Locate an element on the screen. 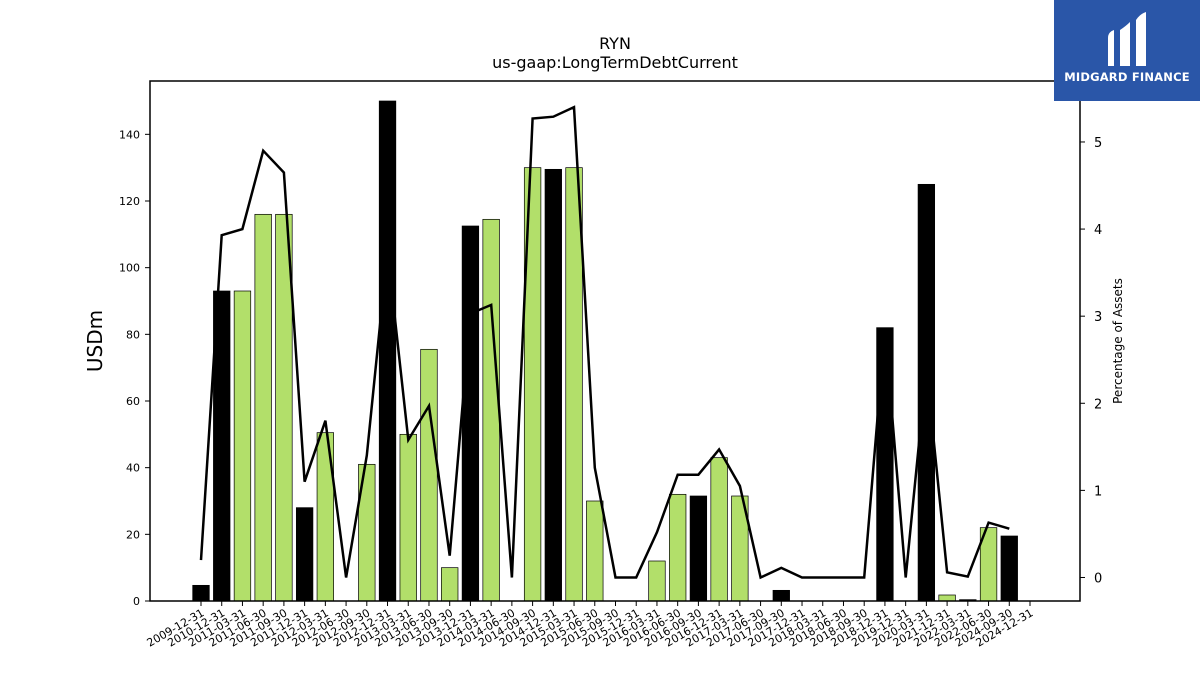  chart-title: RYN is located at coordinates (615, 43).